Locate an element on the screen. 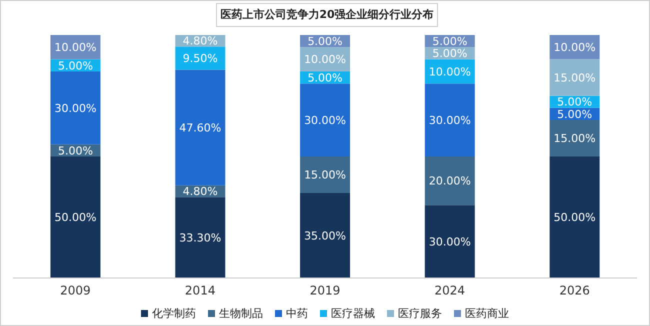  data-label: 47.60% is located at coordinates (200, 127).